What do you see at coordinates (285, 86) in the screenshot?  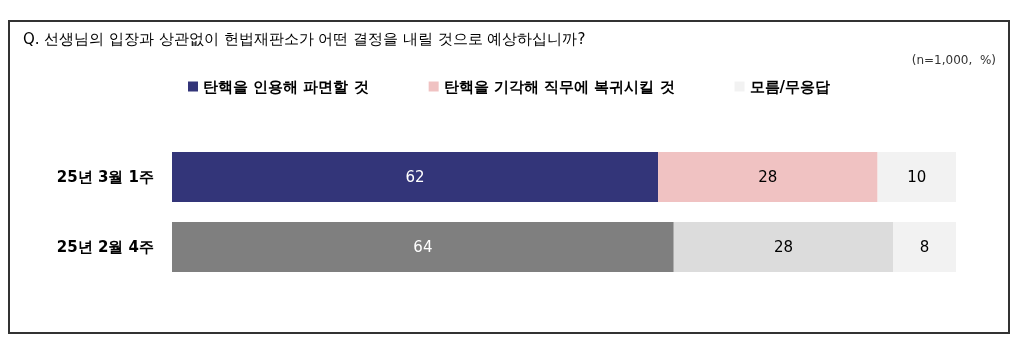 I see `legend-label: 탄핵을 인용해 파면할 것` at bounding box center [285, 86].